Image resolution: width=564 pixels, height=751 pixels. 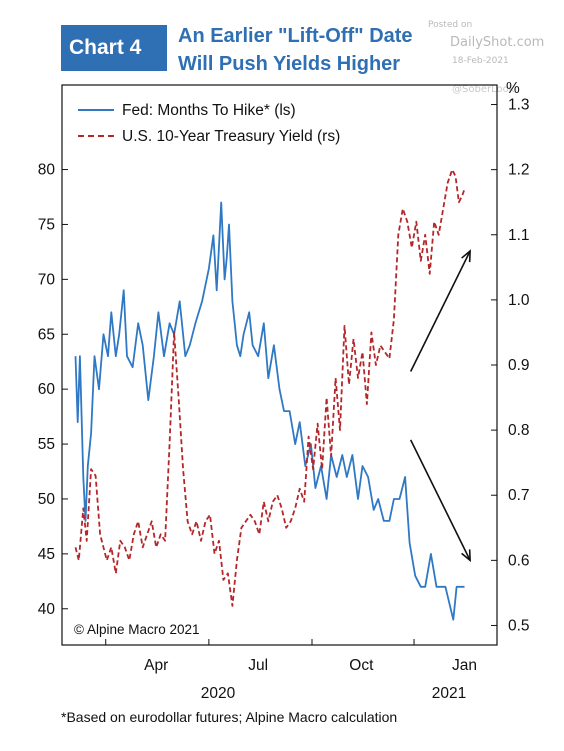 I want to click on arrow-head-up, so click(x=466, y=256).